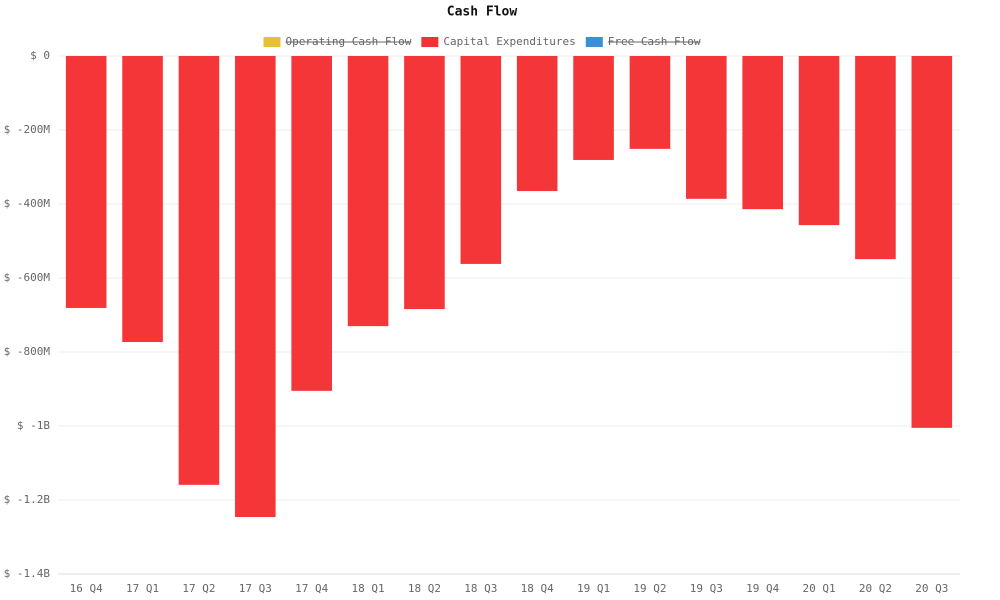  I want to click on y-tick-label: $ -400M, so click(27, 203).